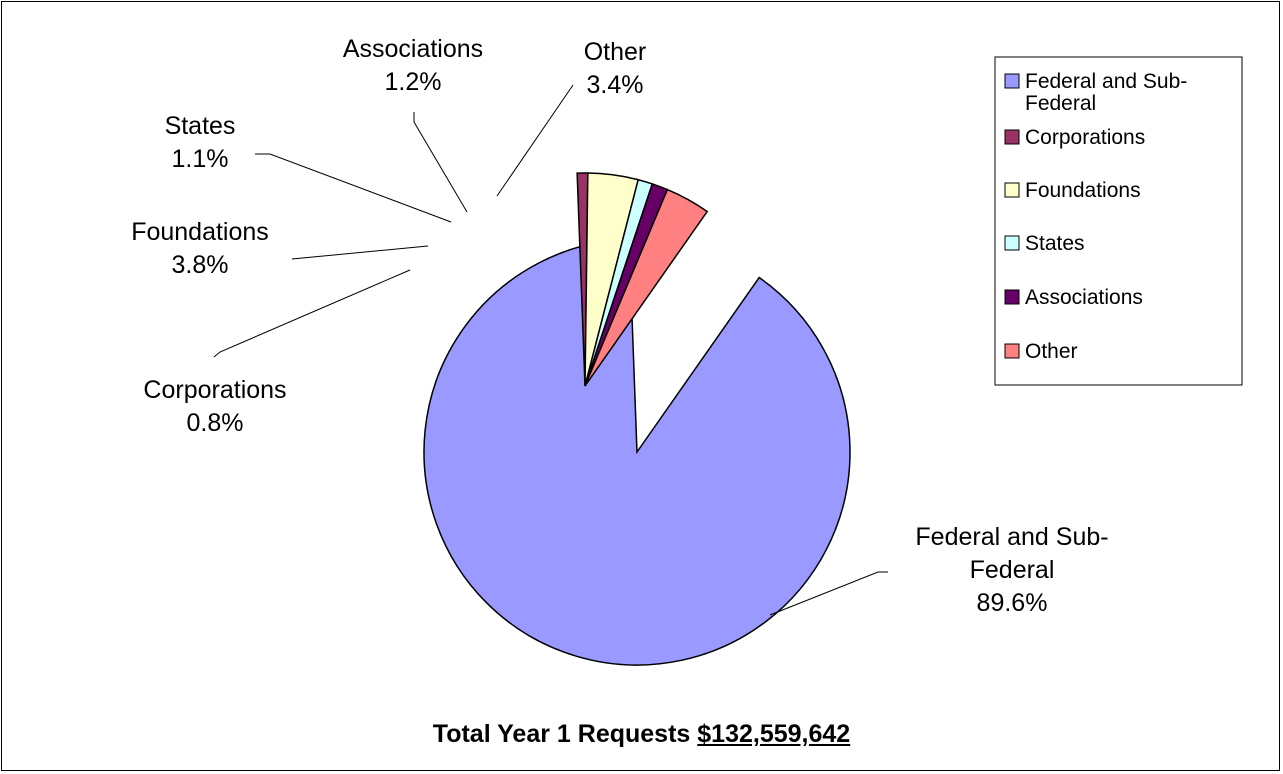 The height and width of the screenshot is (774, 1283). Describe the element at coordinates (1012, 351) in the screenshot. I see `legend-swatch-other` at that location.